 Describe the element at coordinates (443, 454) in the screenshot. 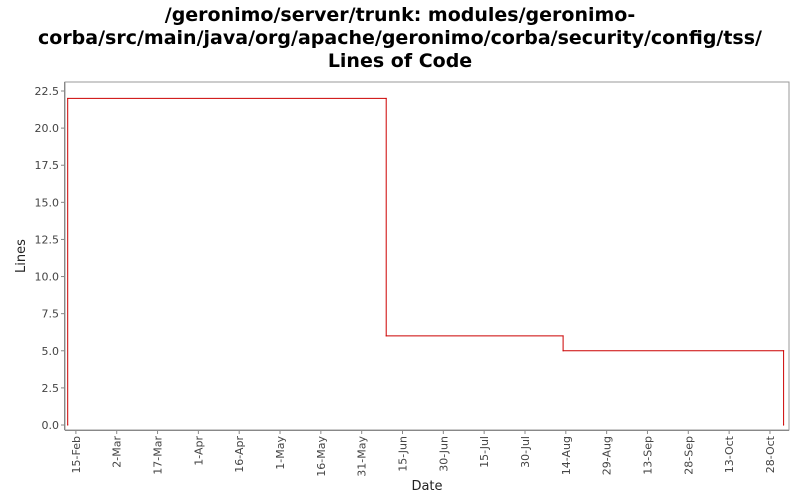

I see `x-tick-label: 30-Jun` at that location.